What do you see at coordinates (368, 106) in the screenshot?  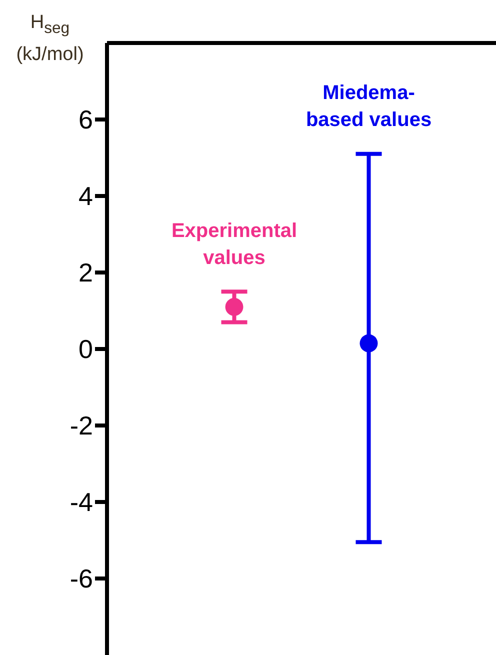 I see `text: Miedema-based values` at bounding box center [368, 106].